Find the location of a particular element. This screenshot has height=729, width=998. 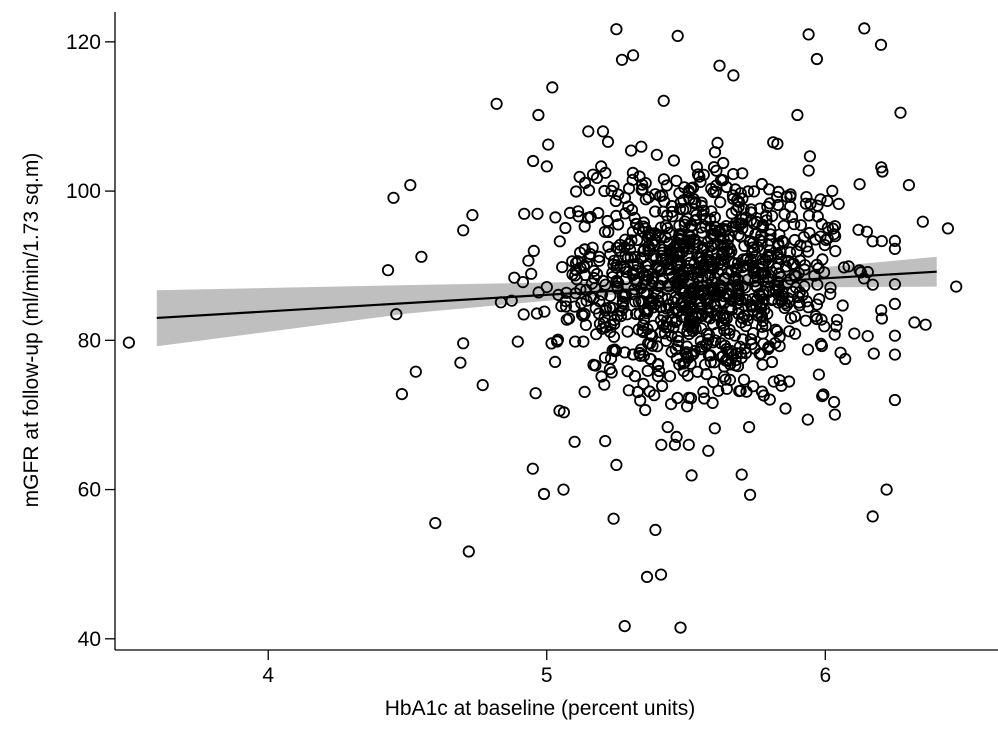

y-tick-label: 40 is located at coordinates (89, 639).